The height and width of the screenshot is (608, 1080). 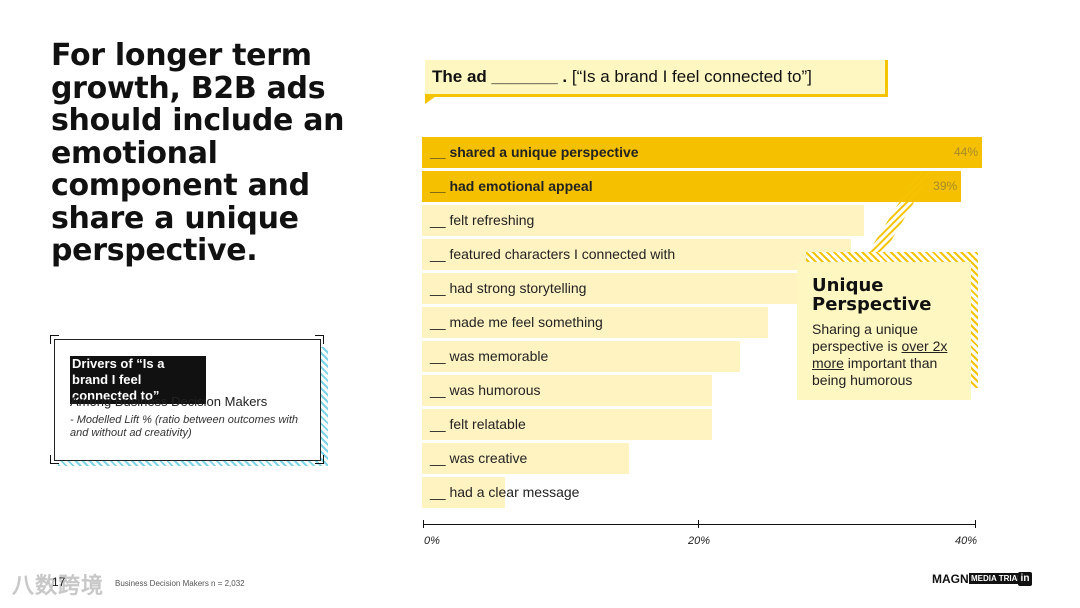 I want to click on bar-label: __ had strong storytelling, so click(x=508, y=288).